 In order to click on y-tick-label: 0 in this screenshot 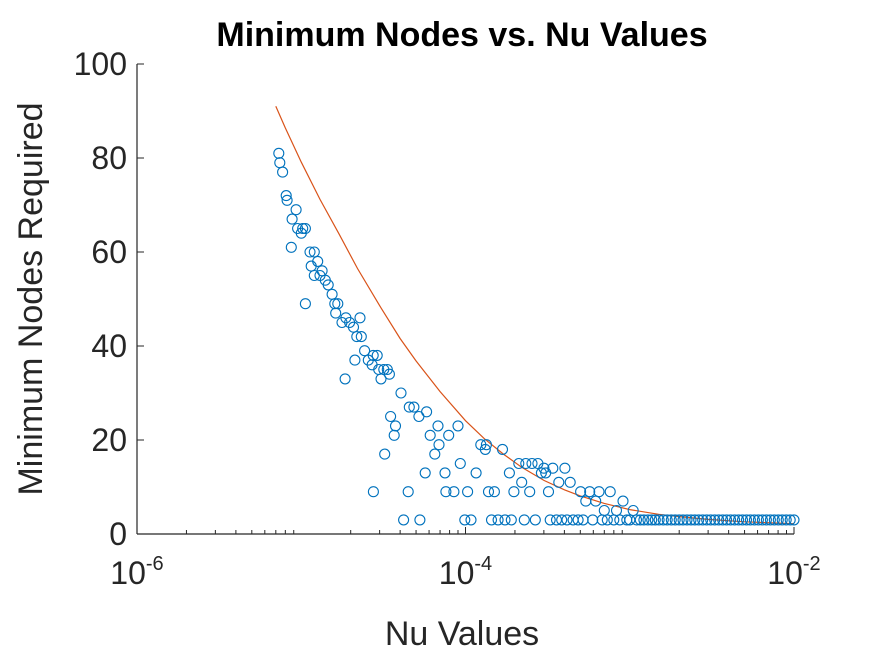, I will do `click(118, 534)`.